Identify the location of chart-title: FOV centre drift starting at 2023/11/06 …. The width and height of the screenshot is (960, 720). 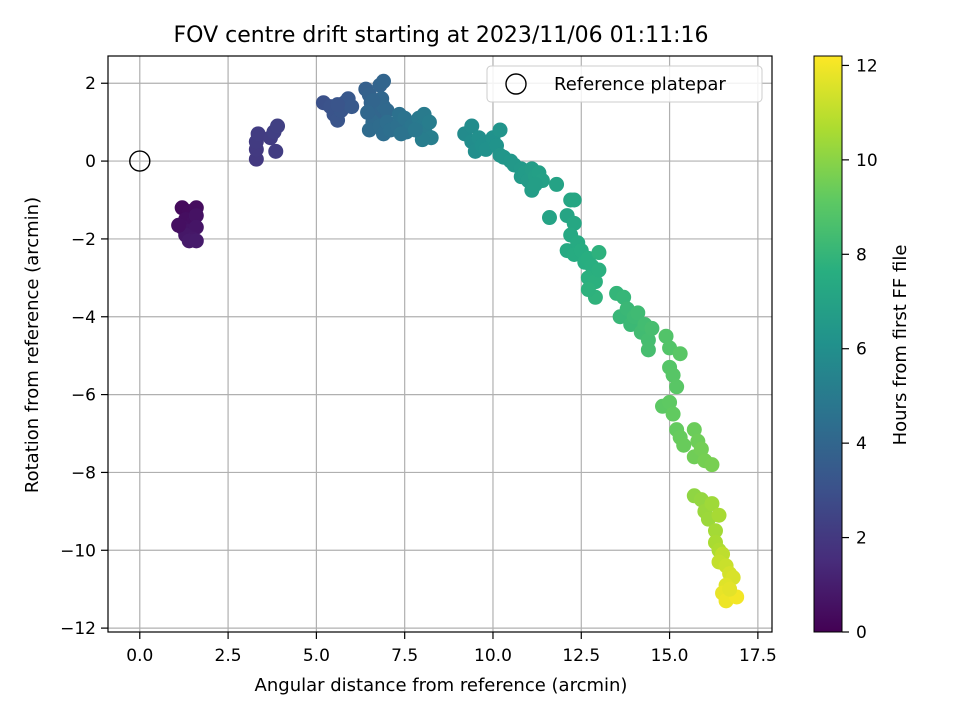
(441, 35).